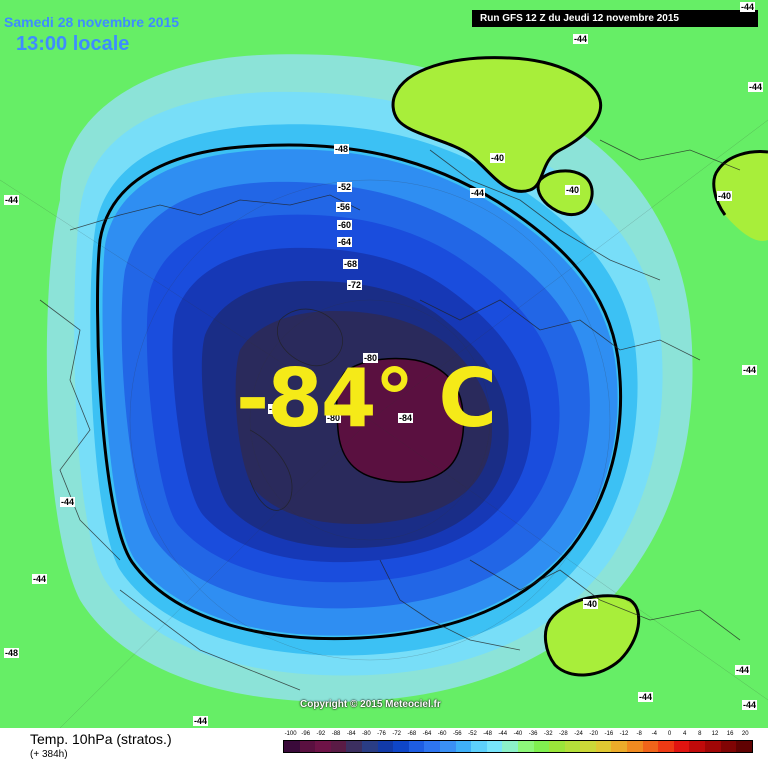 The height and width of the screenshot is (768, 768). Describe the element at coordinates (406, 418) in the screenshot. I see `contour-label: -84` at that location.